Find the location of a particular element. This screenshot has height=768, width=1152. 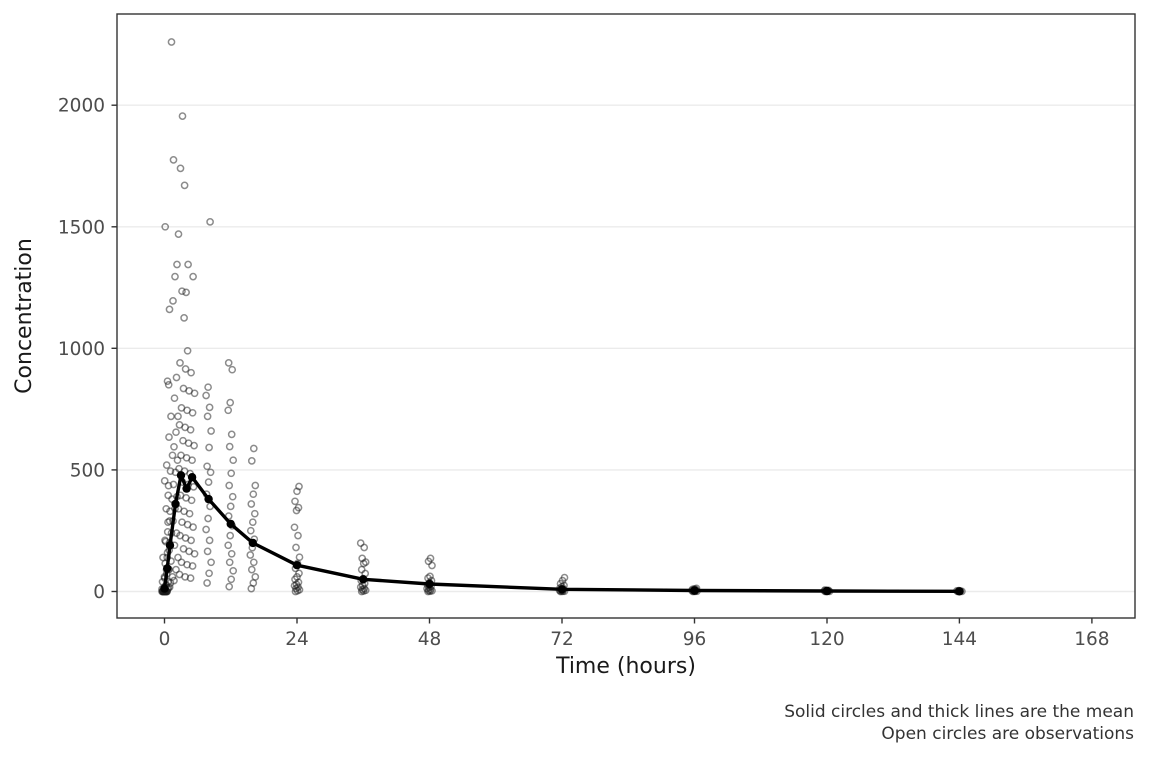

y-tick-label-2000: 2000 is located at coordinates (81, 106).